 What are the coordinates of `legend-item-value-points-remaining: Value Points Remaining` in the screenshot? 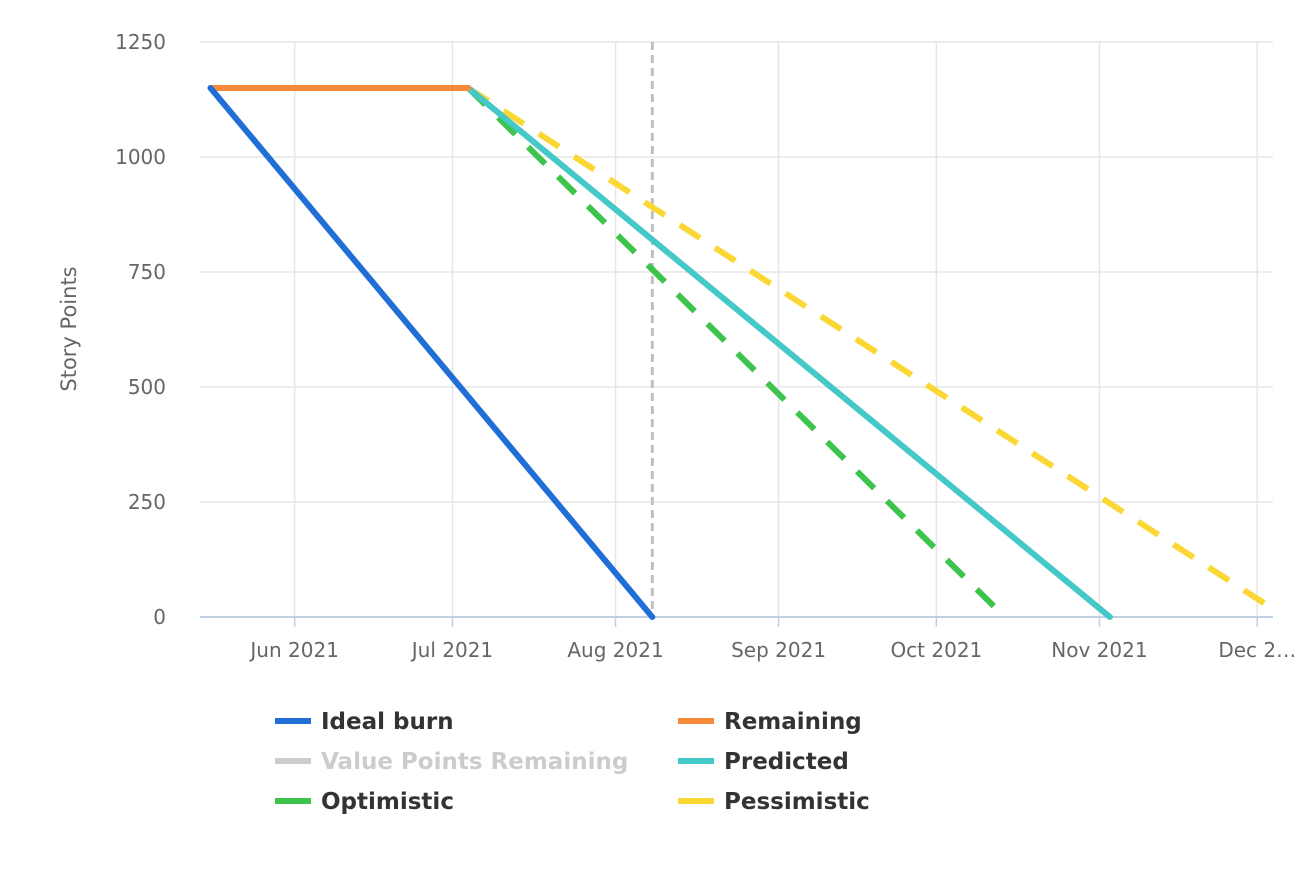 It's located at (451, 762).